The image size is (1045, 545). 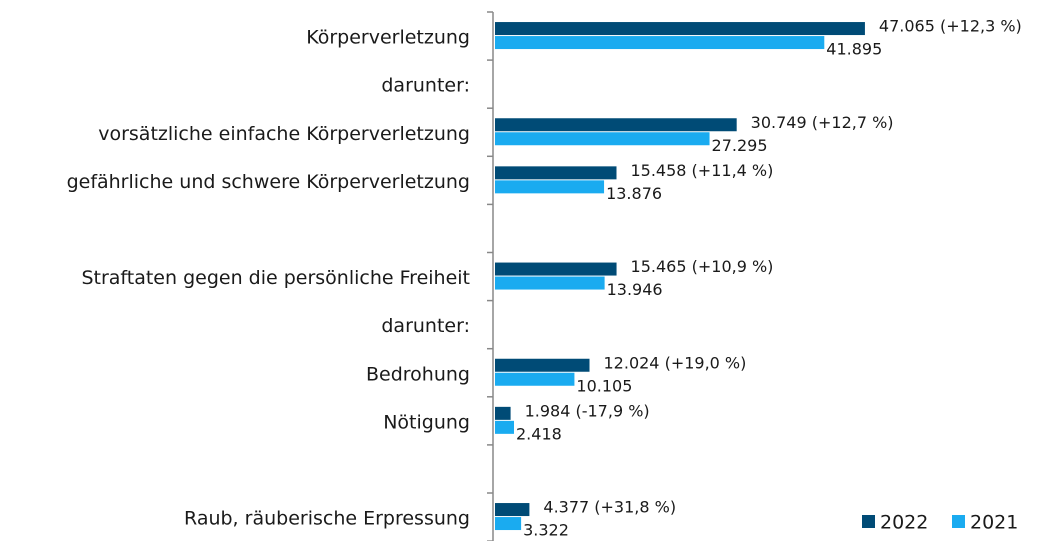 I want to click on category-label: Nötigung, so click(x=426, y=422).